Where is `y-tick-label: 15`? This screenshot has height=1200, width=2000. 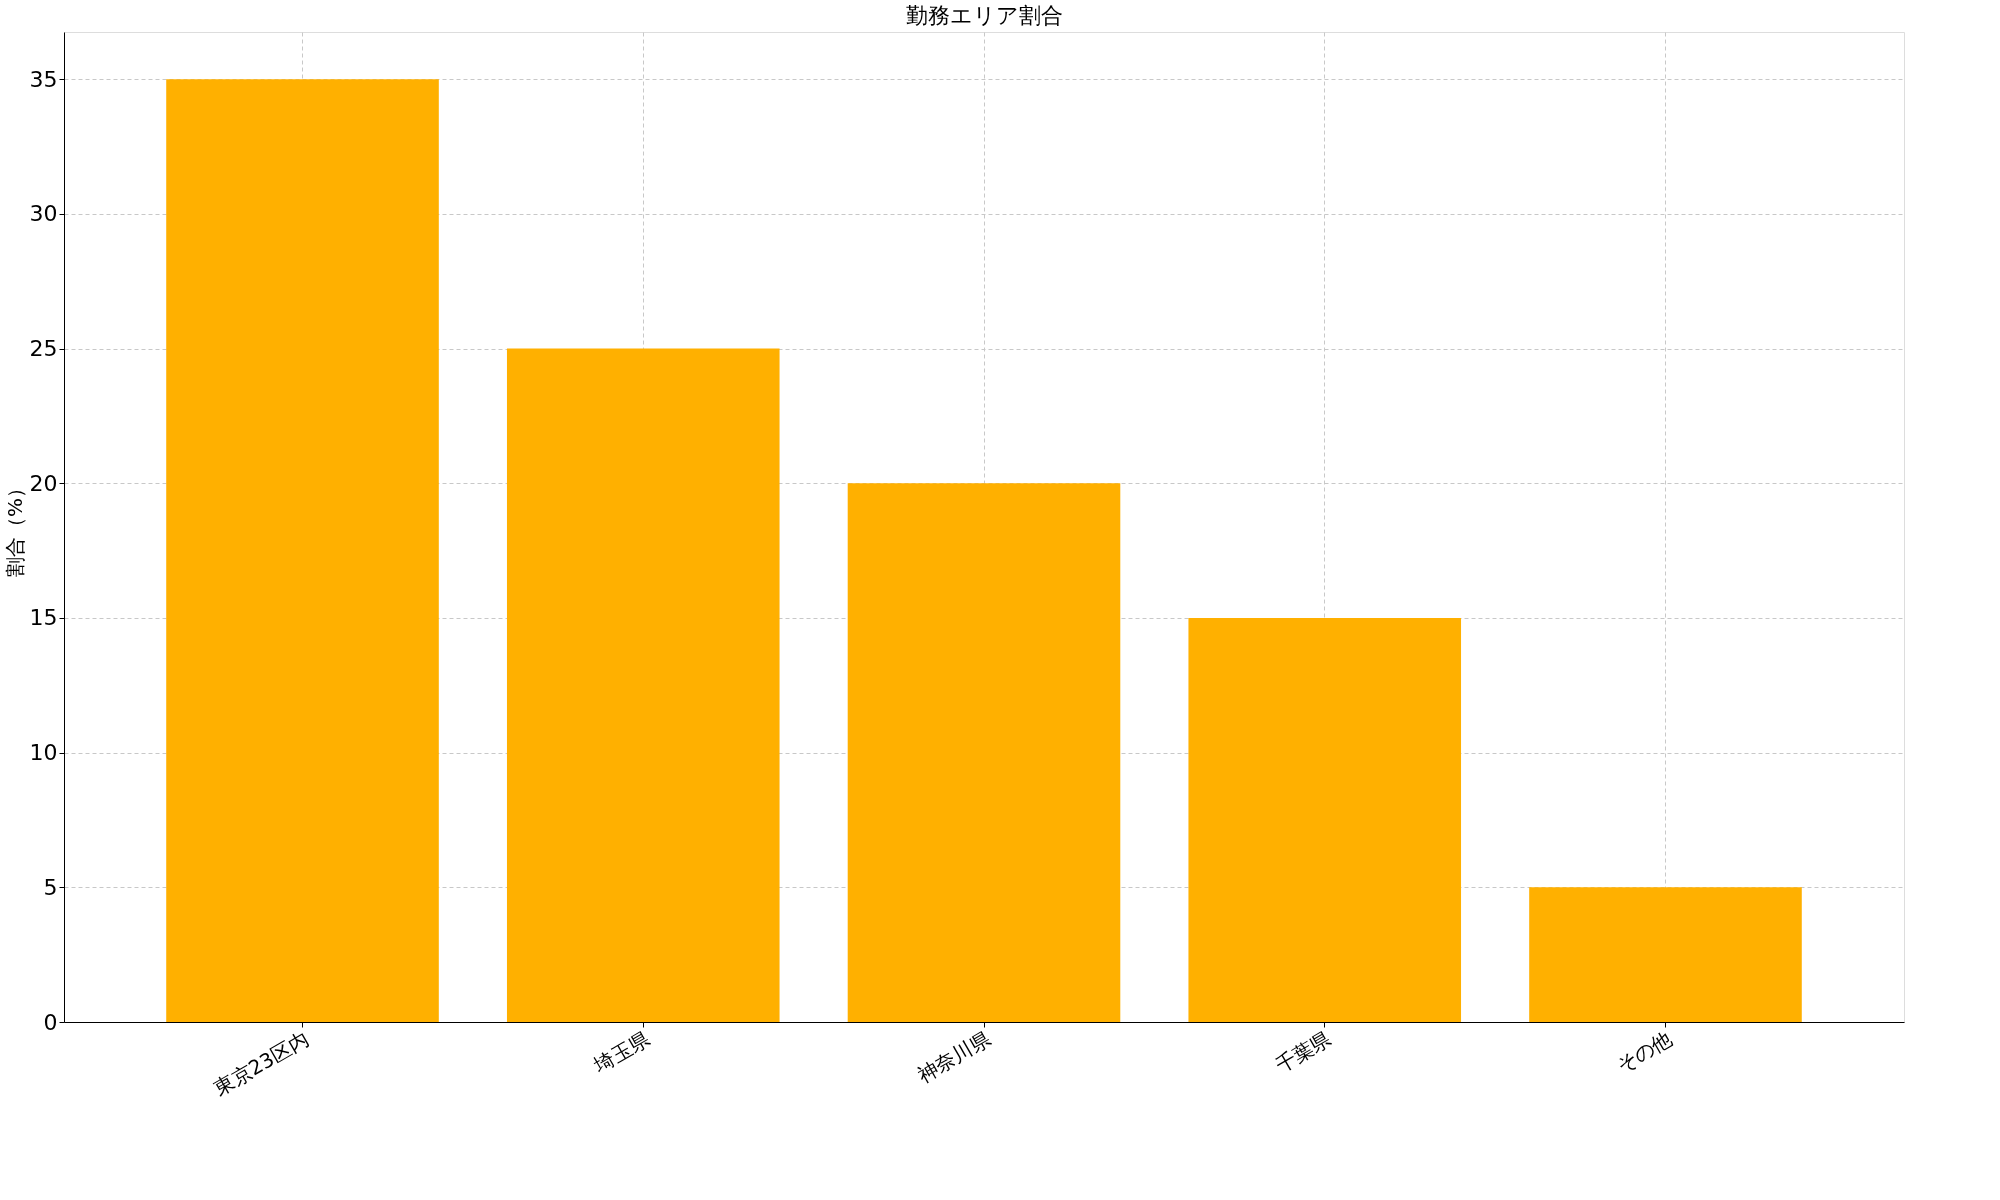
y-tick-label: 15 is located at coordinates (43, 618).